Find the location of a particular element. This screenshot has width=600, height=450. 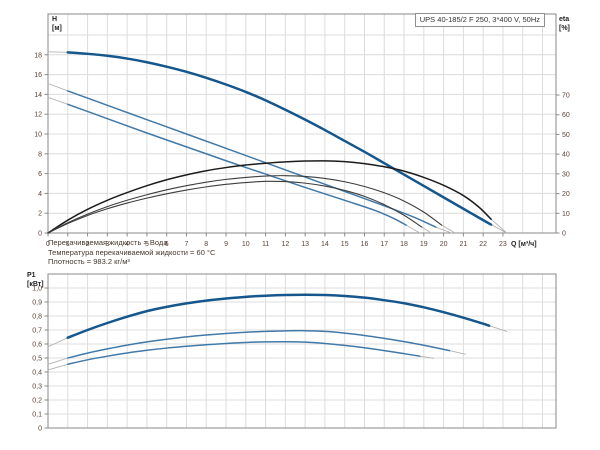

p1-tick-label: 0,5 is located at coordinates (37, 359).